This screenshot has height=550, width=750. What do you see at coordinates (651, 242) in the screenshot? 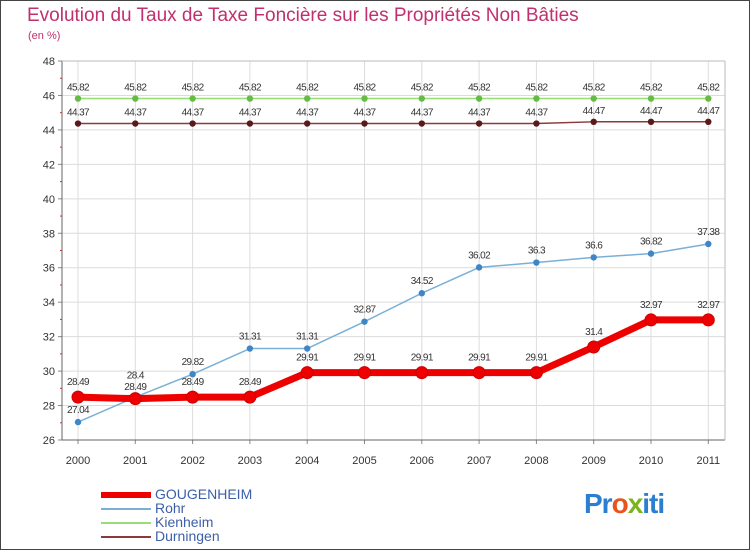
I see `data-label-rohr: 36.82` at bounding box center [651, 242].